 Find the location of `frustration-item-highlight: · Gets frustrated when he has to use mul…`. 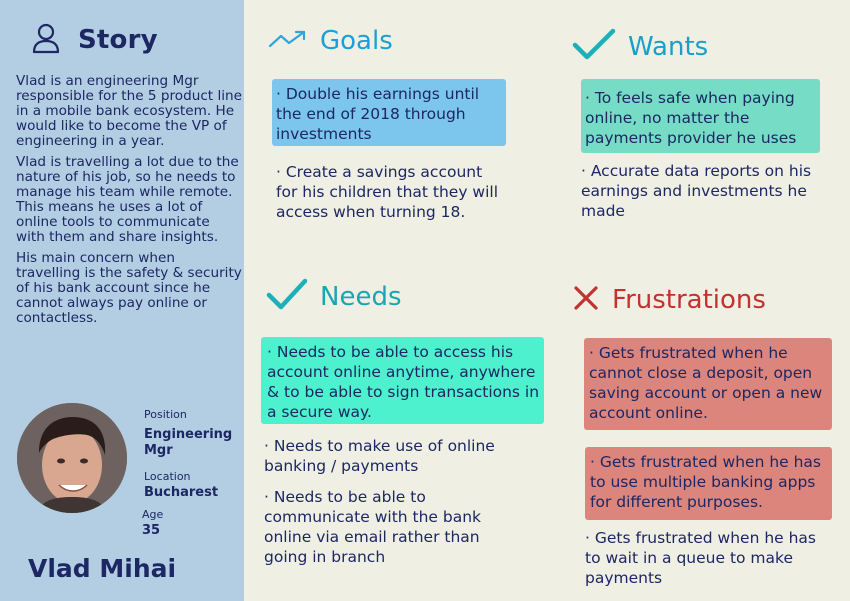

frustration-item-highlight: · Gets frustrated when he has to use mul… is located at coordinates (708, 483).